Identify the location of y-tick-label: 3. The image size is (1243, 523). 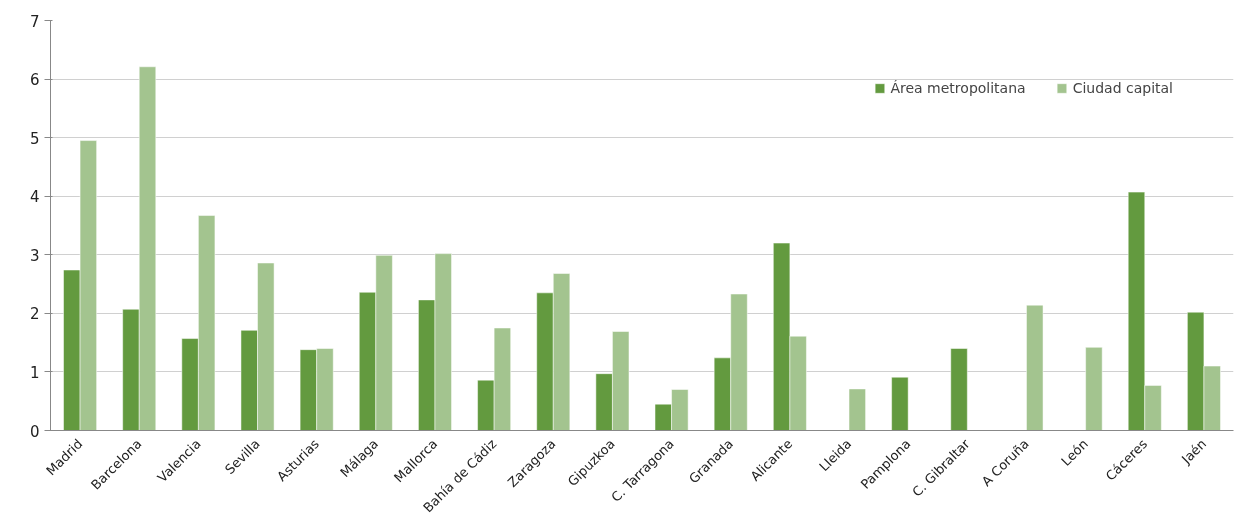
(34, 255).